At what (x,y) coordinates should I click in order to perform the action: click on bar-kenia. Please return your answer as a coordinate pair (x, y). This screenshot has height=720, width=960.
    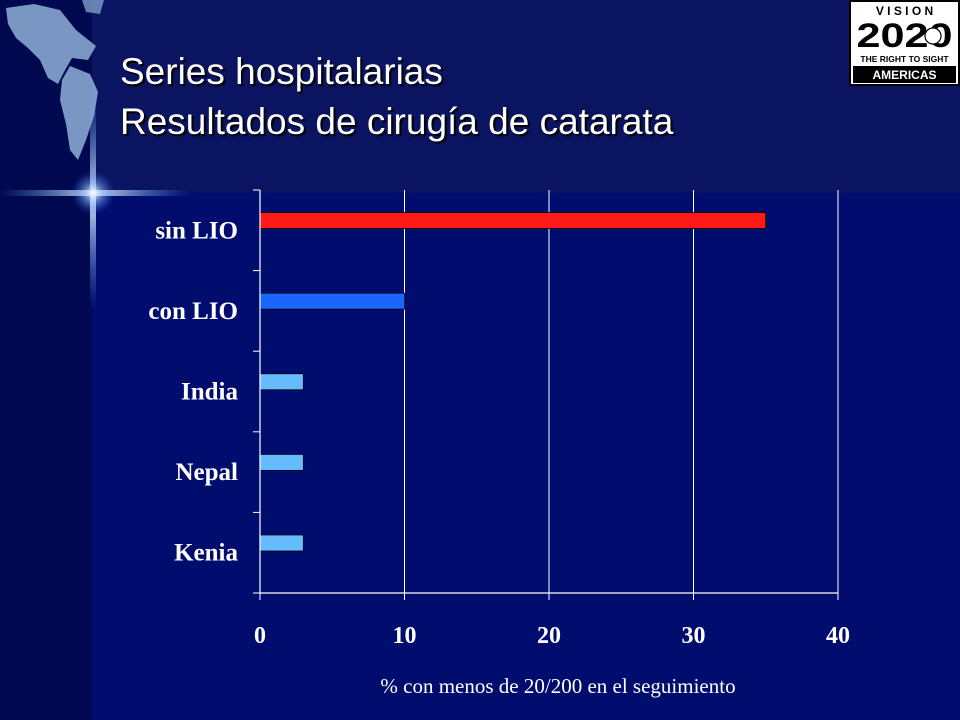
    Looking at the image, I should click on (281, 543).